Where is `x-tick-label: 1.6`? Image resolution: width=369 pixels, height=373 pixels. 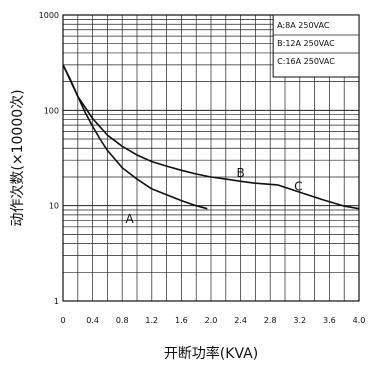 x-tick-label: 1.6 is located at coordinates (181, 320).